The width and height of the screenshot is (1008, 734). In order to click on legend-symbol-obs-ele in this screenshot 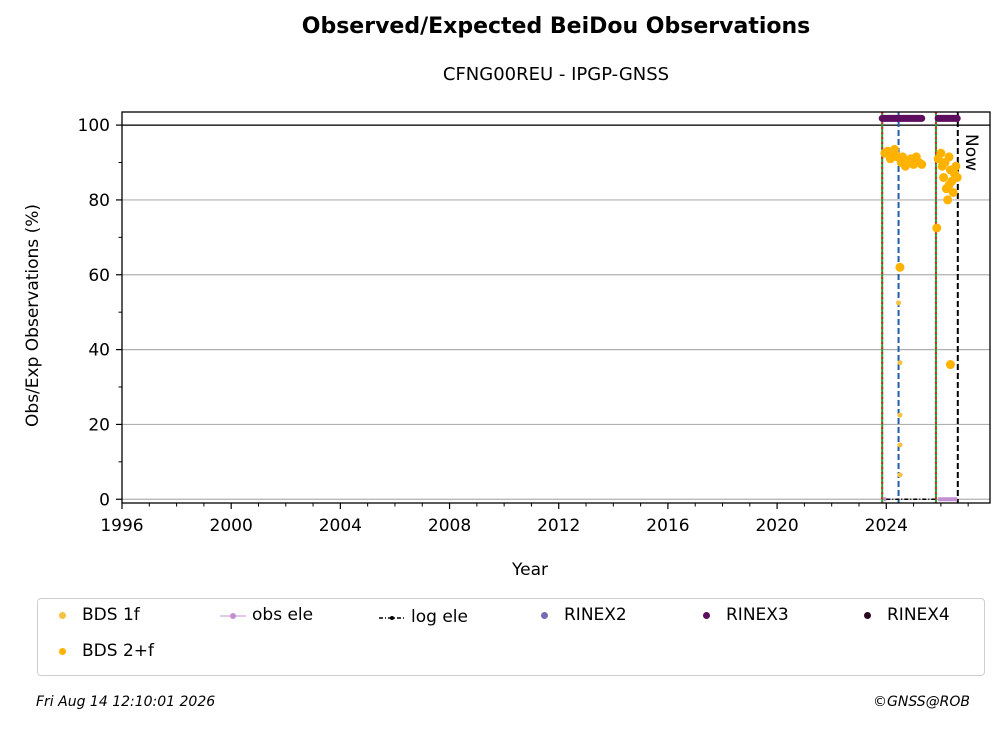, I will do `click(233, 615)`.